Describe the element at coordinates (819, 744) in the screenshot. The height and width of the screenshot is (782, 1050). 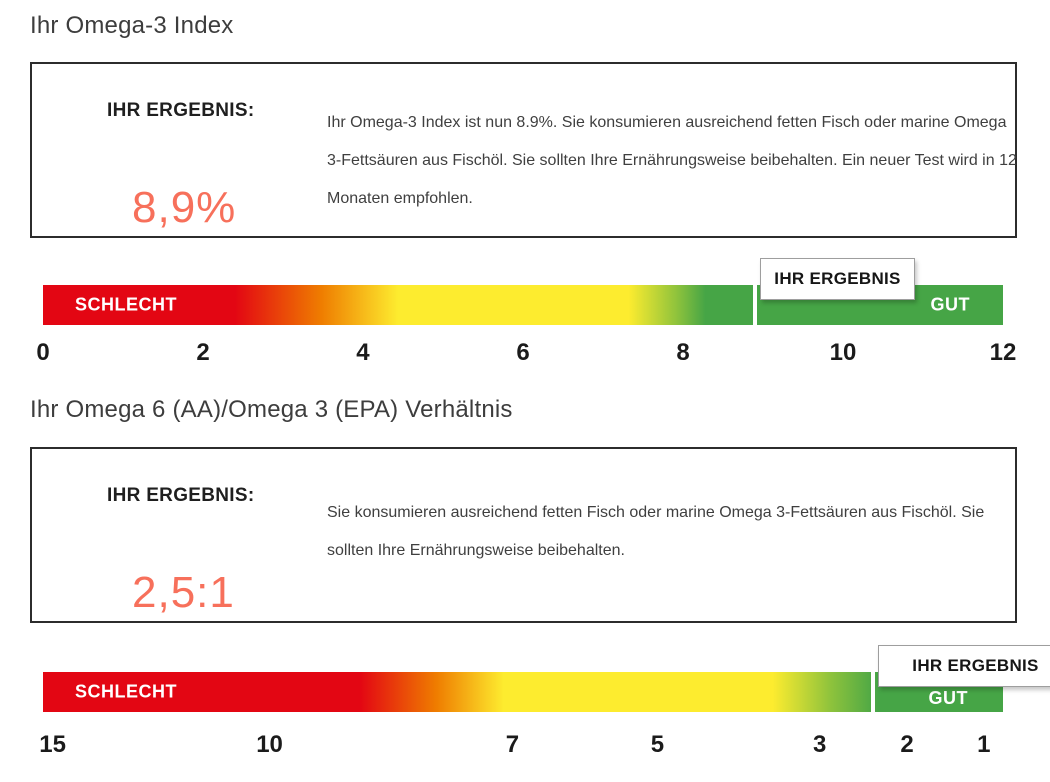
I see `axis-tick-label: 3` at that location.